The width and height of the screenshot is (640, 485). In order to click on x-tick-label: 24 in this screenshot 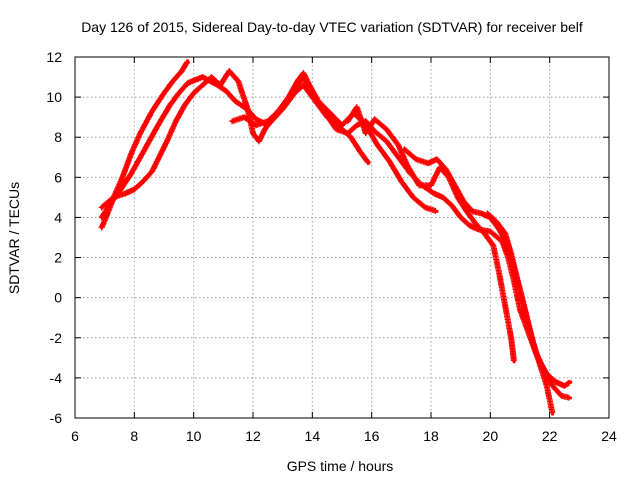, I will do `click(609, 436)`.